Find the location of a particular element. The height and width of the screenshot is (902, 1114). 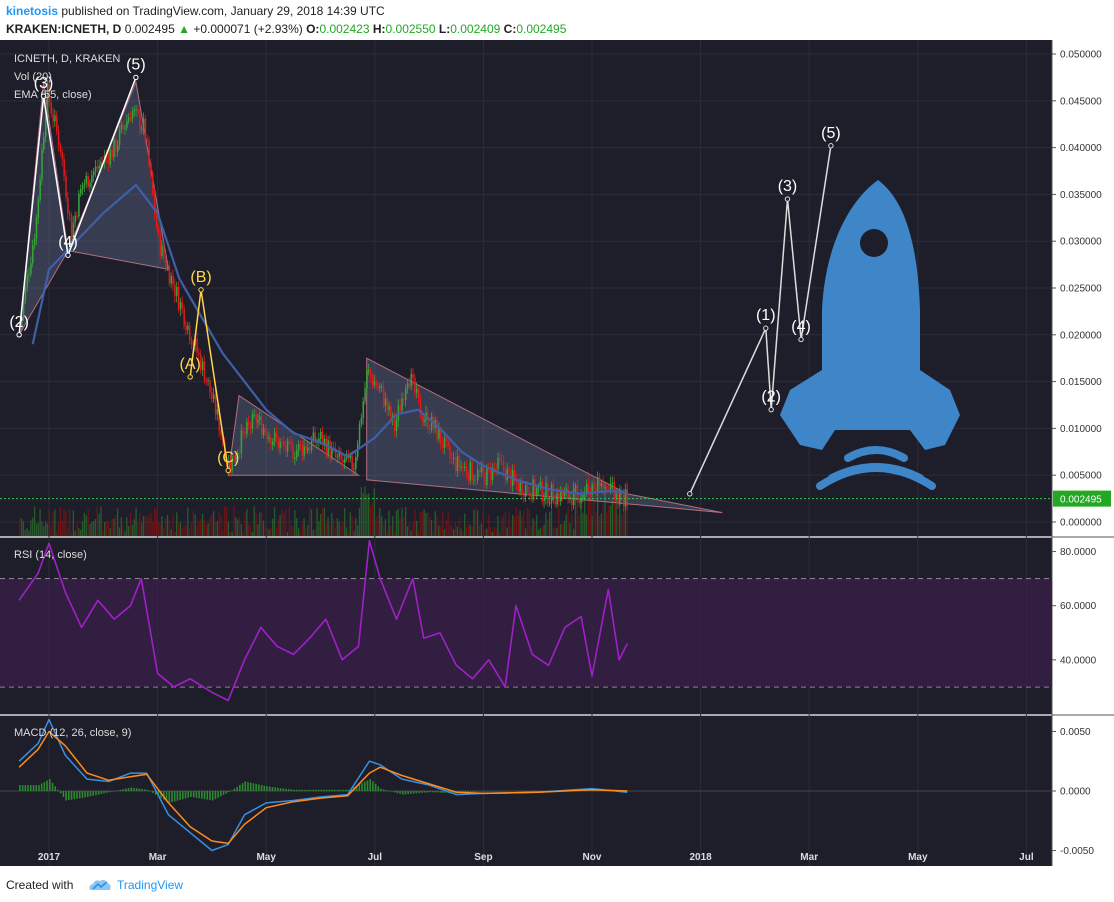

author-name: kinetosis is located at coordinates (32, 11).